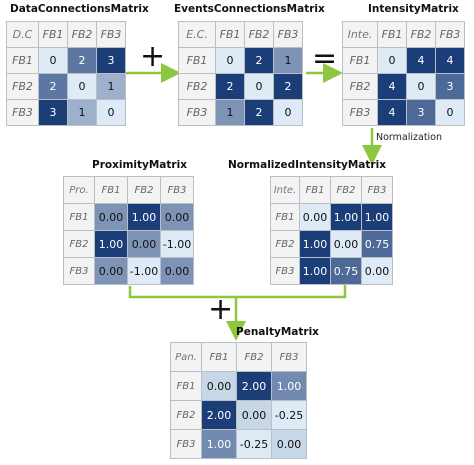  What do you see at coordinates (409, 137) in the screenshot?
I see `normalization-label: Normalization` at bounding box center [409, 137].